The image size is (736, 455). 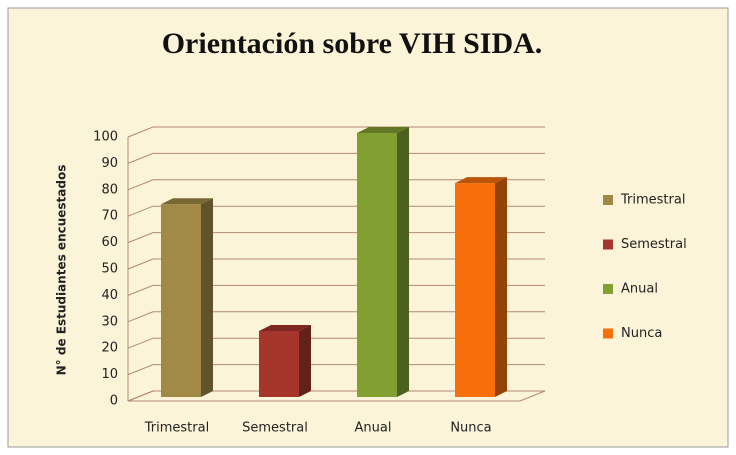 I want to click on x-tick-label: Trimestral, so click(x=176, y=428).